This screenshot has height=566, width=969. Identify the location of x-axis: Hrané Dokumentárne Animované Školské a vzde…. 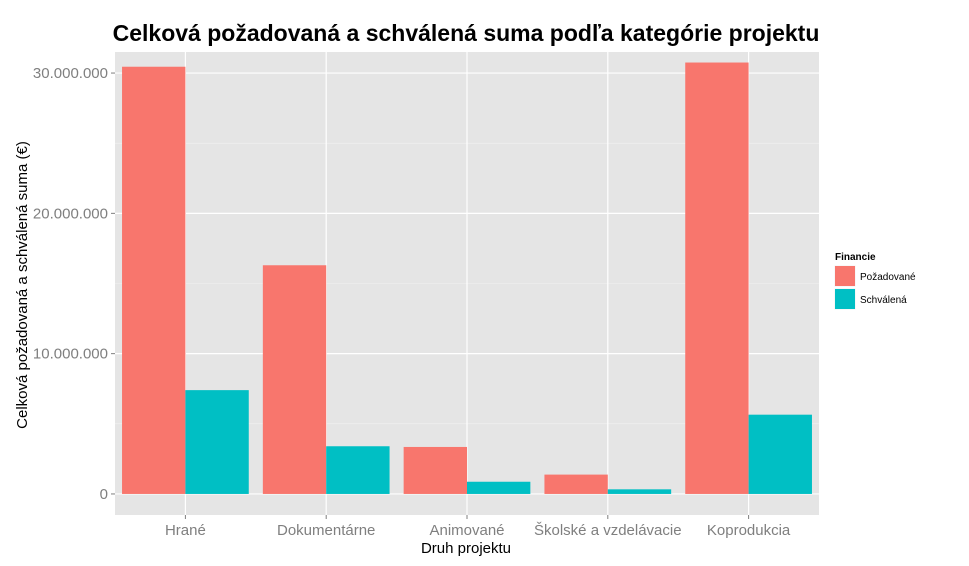
(478, 527).